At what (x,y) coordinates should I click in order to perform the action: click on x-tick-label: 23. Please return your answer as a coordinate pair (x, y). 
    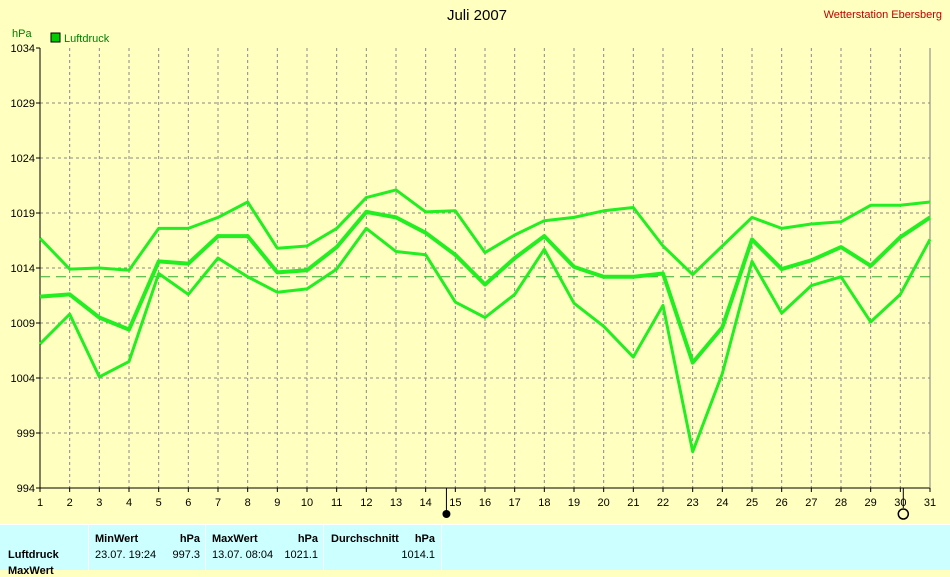
    Looking at the image, I should click on (693, 503).